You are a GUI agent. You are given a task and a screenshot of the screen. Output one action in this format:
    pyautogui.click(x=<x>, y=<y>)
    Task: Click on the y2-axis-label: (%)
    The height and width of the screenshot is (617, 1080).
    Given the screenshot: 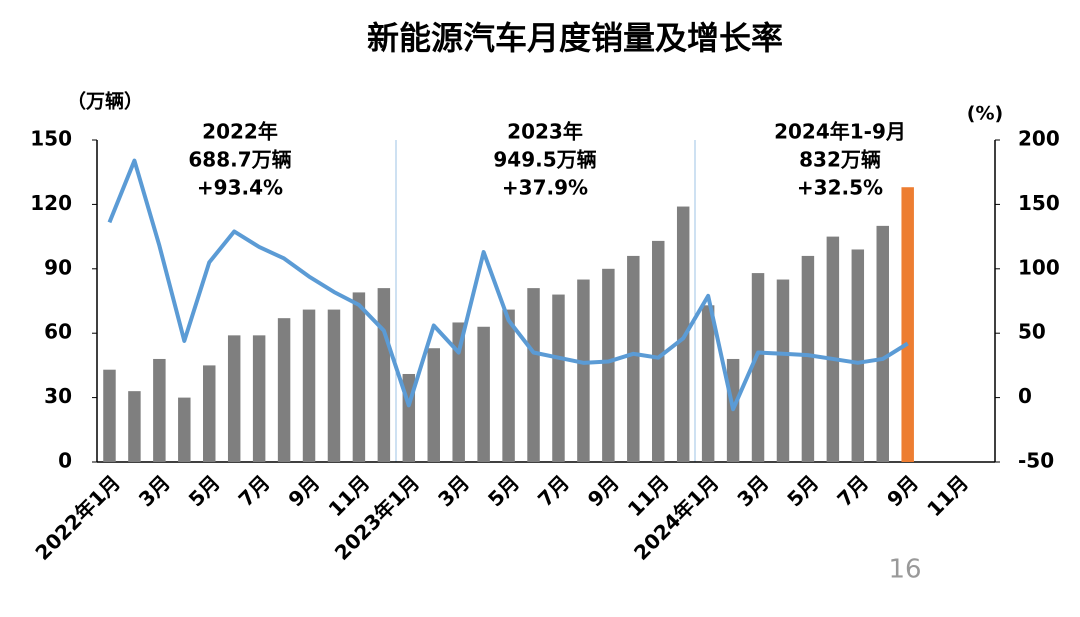 What is the action you would take?
    pyautogui.click(x=985, y=114)
    